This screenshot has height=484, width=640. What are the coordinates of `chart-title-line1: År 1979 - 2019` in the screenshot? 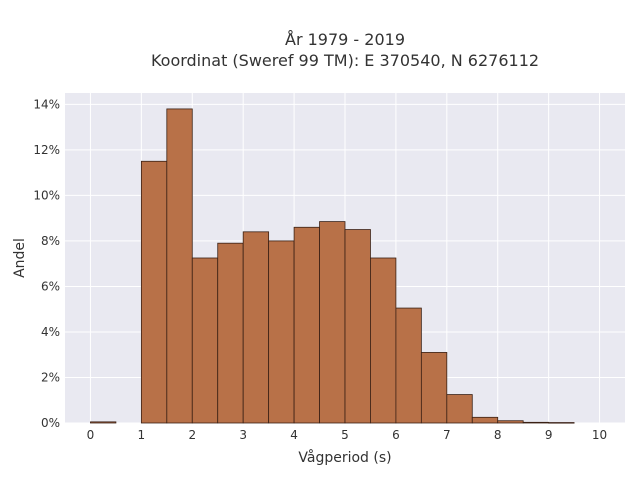 It's located at (345, 39).